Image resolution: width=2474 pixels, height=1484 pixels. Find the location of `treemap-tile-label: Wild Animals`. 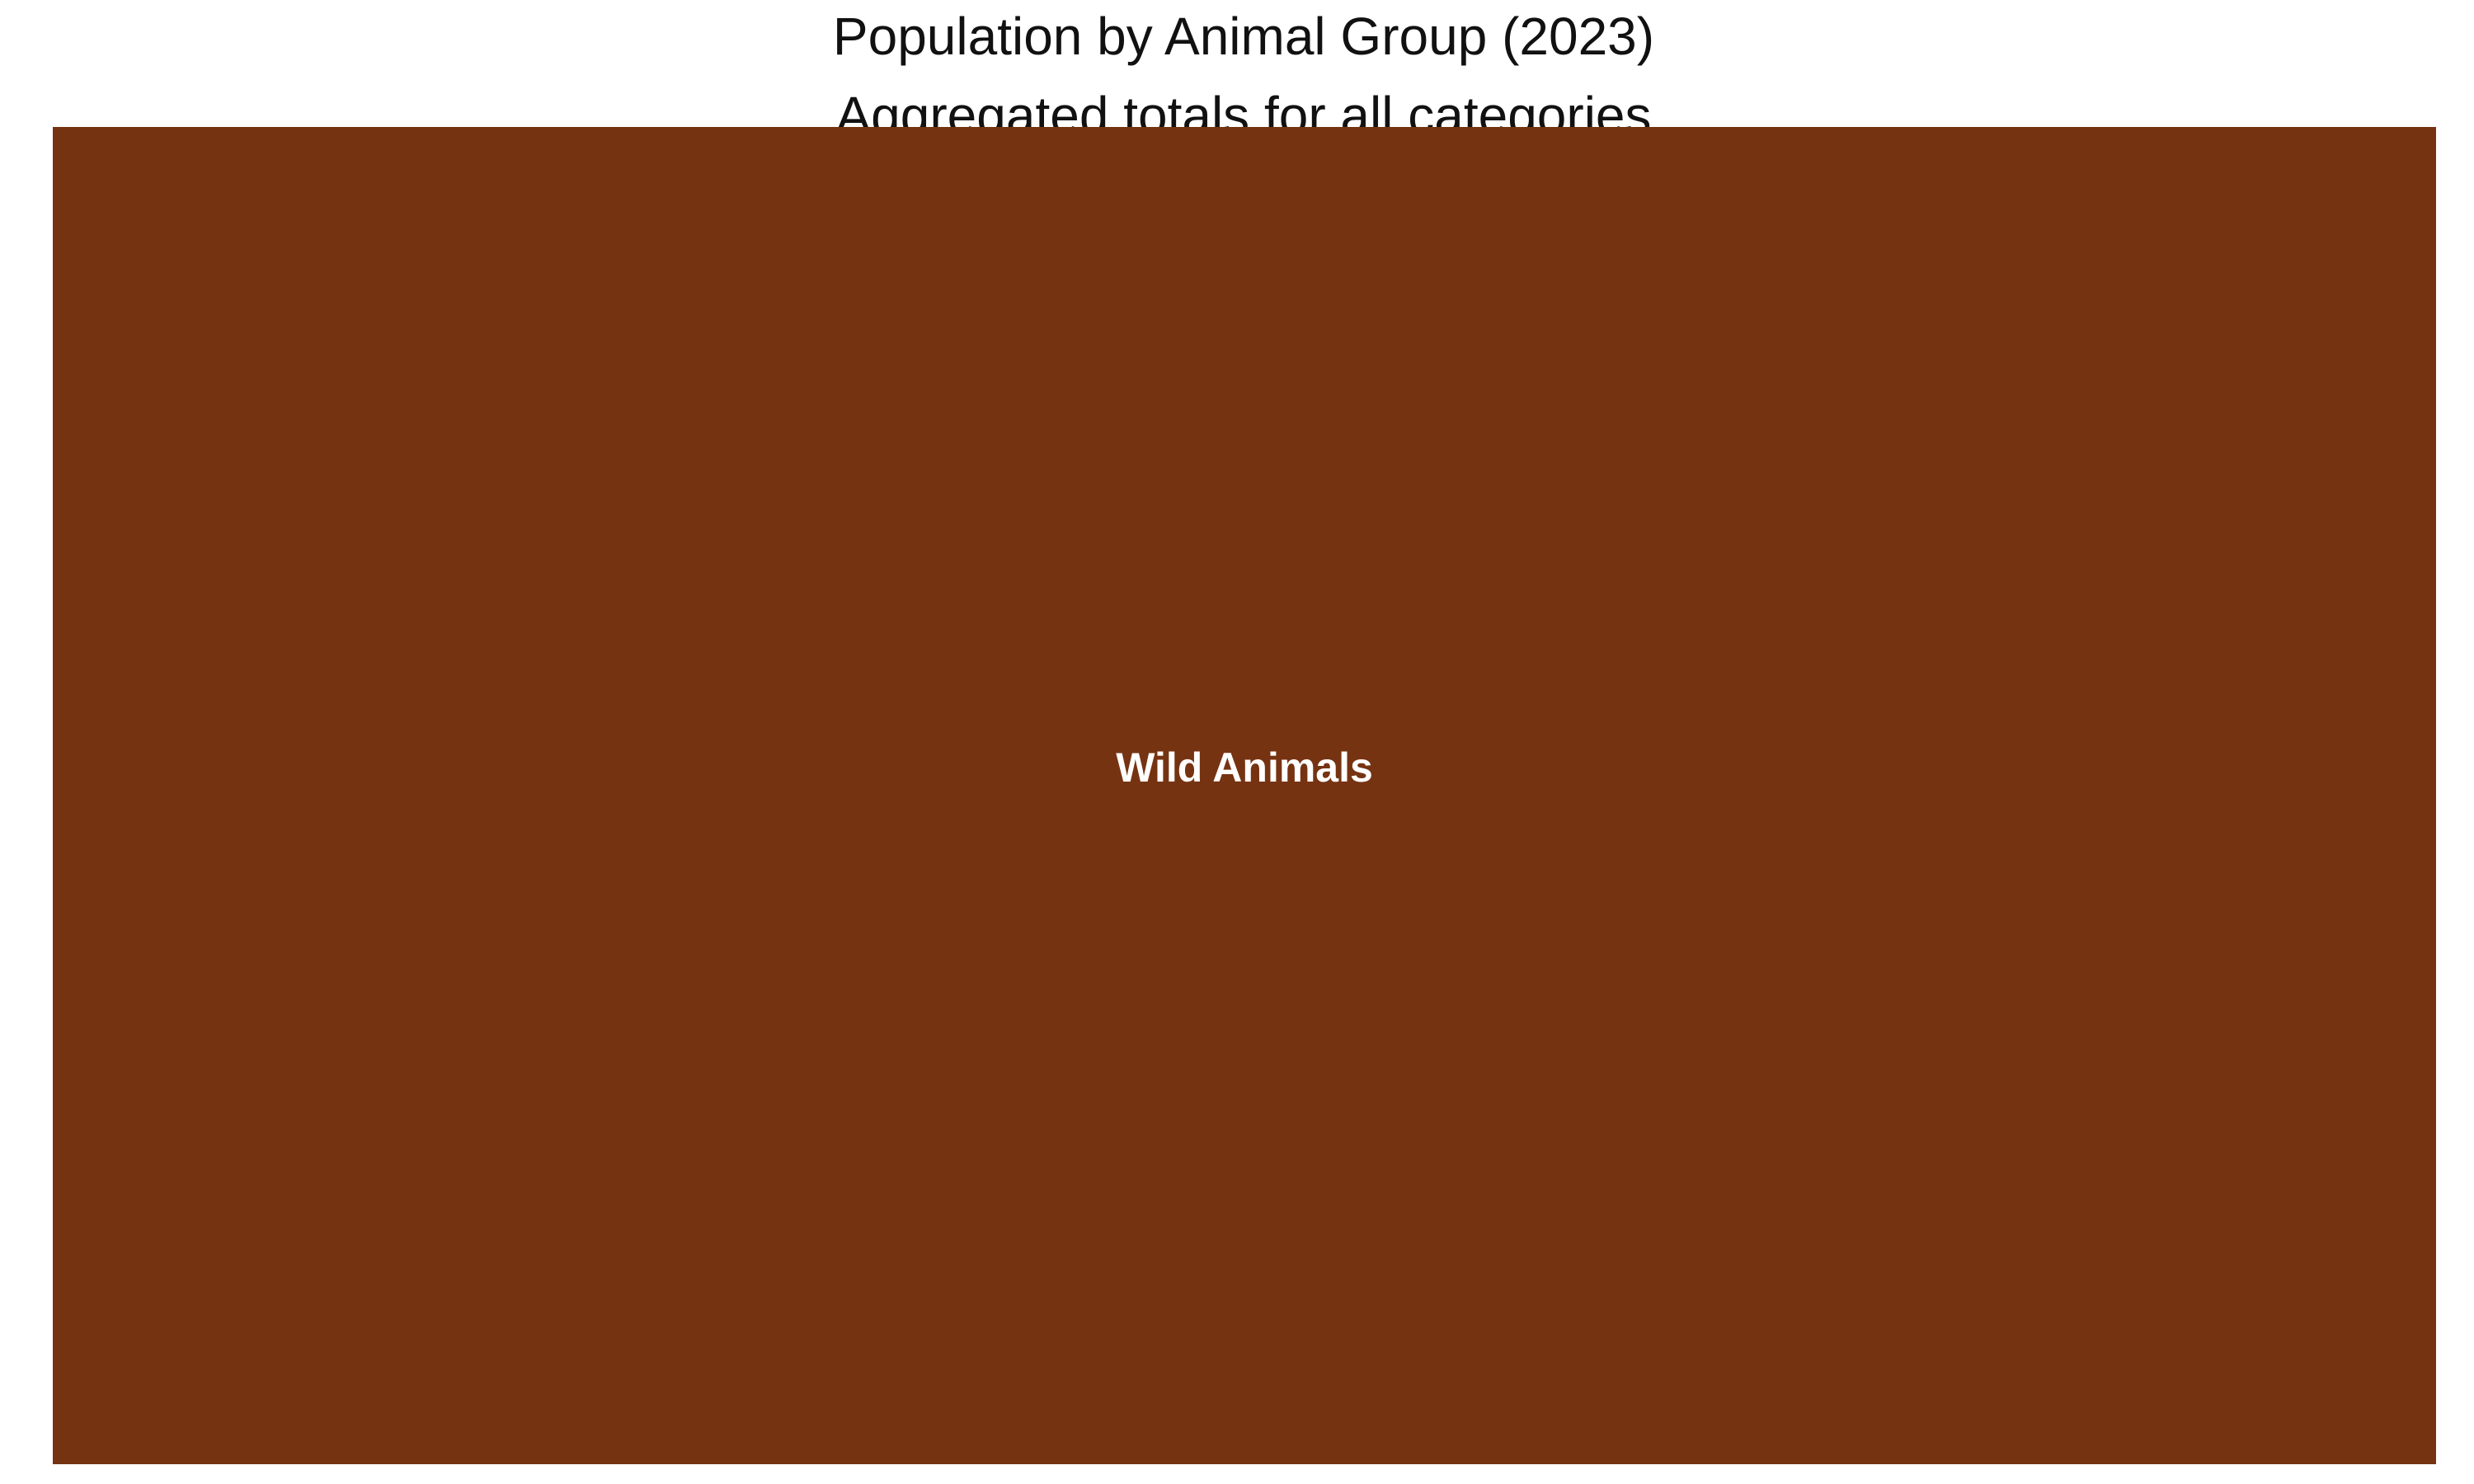

treemap-tile-label: Wild Animals is located at coordinates (1244, 767).